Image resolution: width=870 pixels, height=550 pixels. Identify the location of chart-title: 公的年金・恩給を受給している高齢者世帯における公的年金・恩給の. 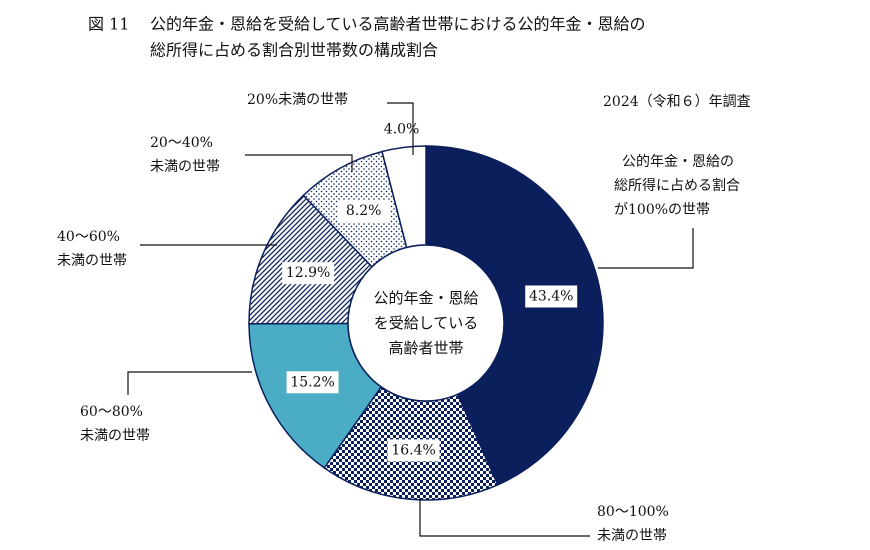
(398, 24).